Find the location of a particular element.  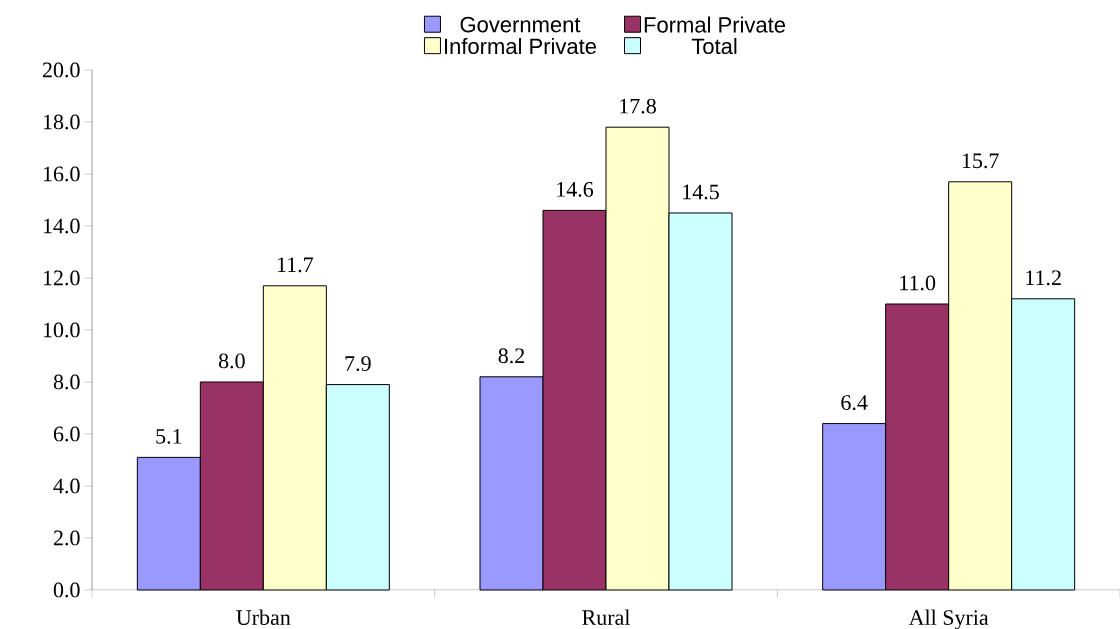

data-label: 5.1 is located at coordinates (169, 436).